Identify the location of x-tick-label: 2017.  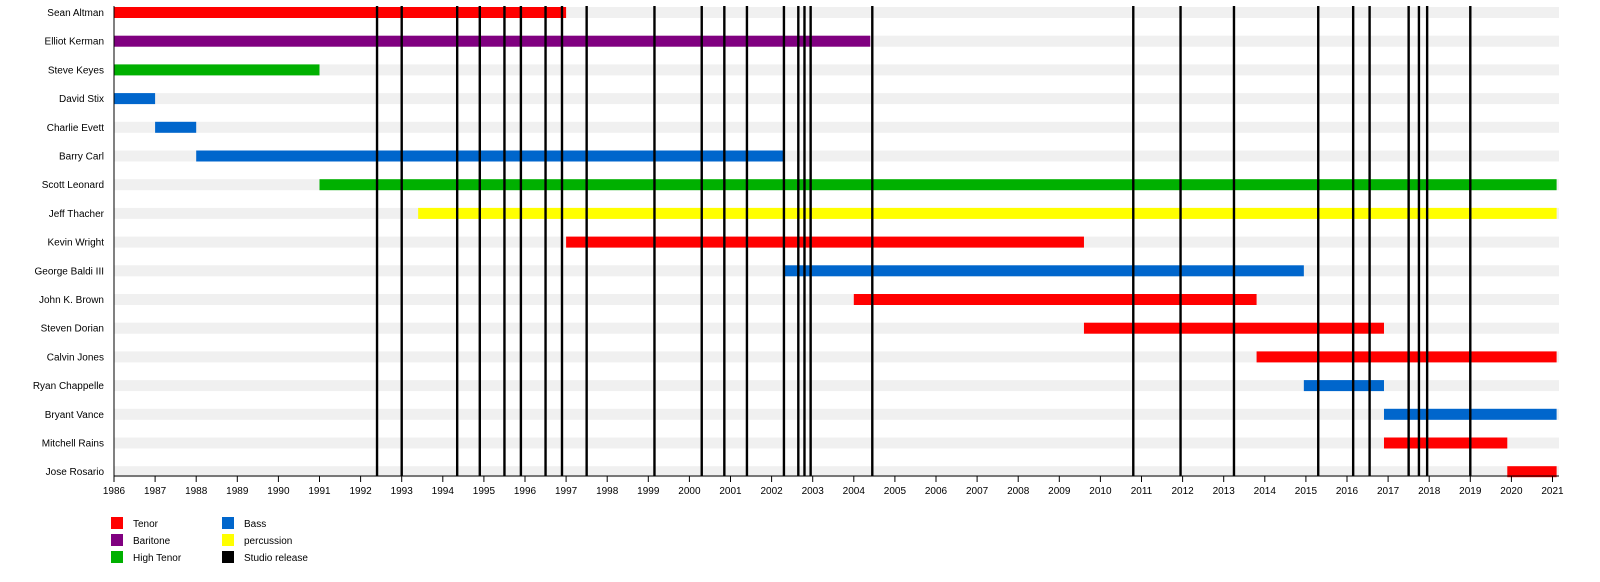
(1388, 491).